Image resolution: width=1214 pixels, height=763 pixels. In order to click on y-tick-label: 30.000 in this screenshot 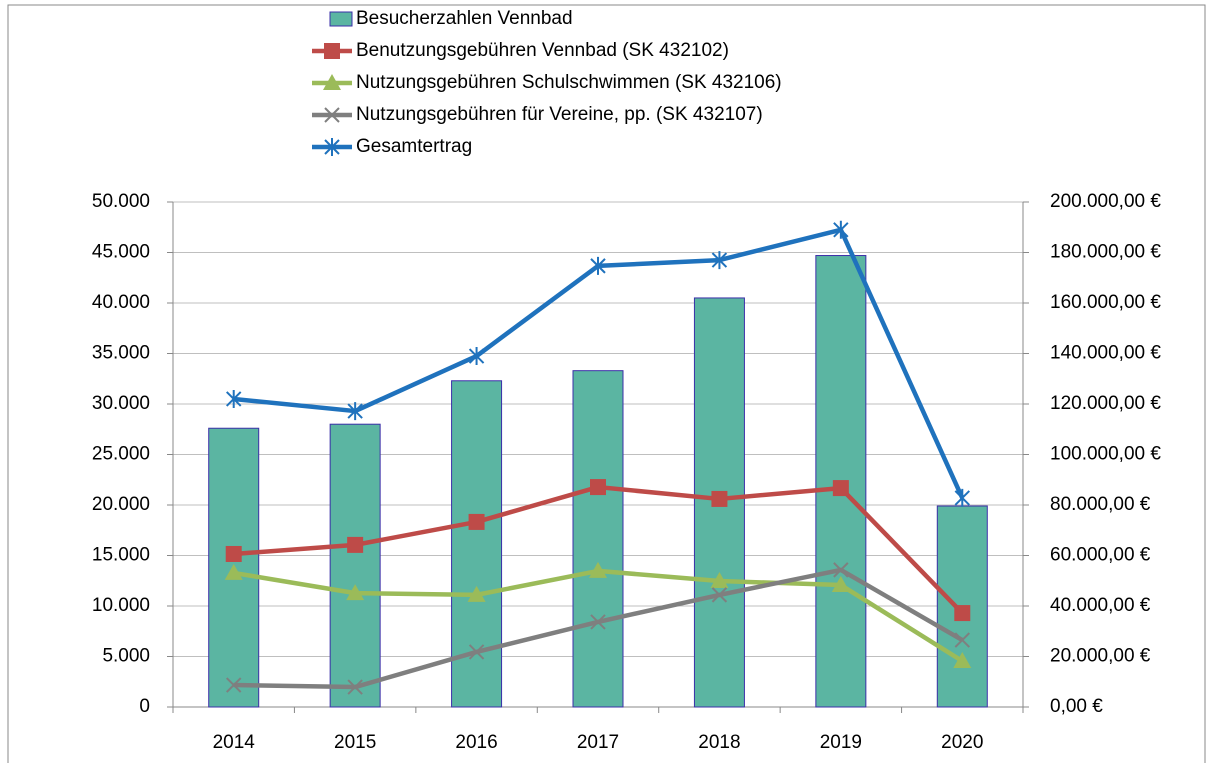, I will do `click(121, 403)`.